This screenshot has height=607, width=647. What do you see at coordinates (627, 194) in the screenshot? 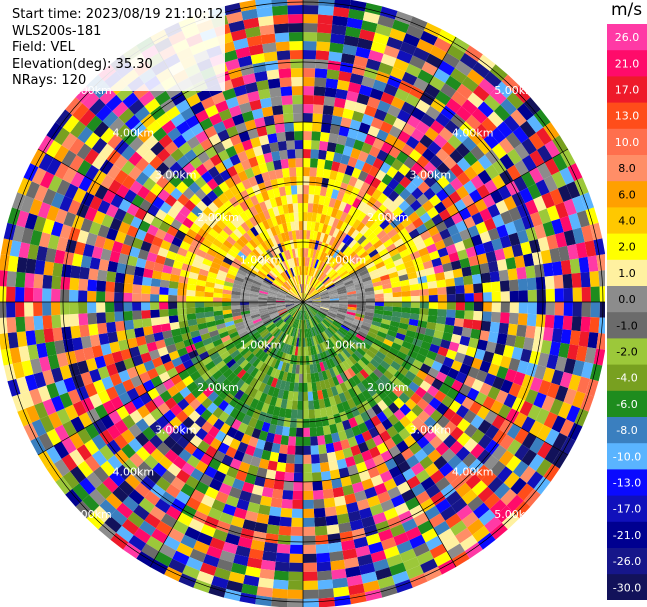
I see `colorbar-segment` at bounding box center [627, 194].